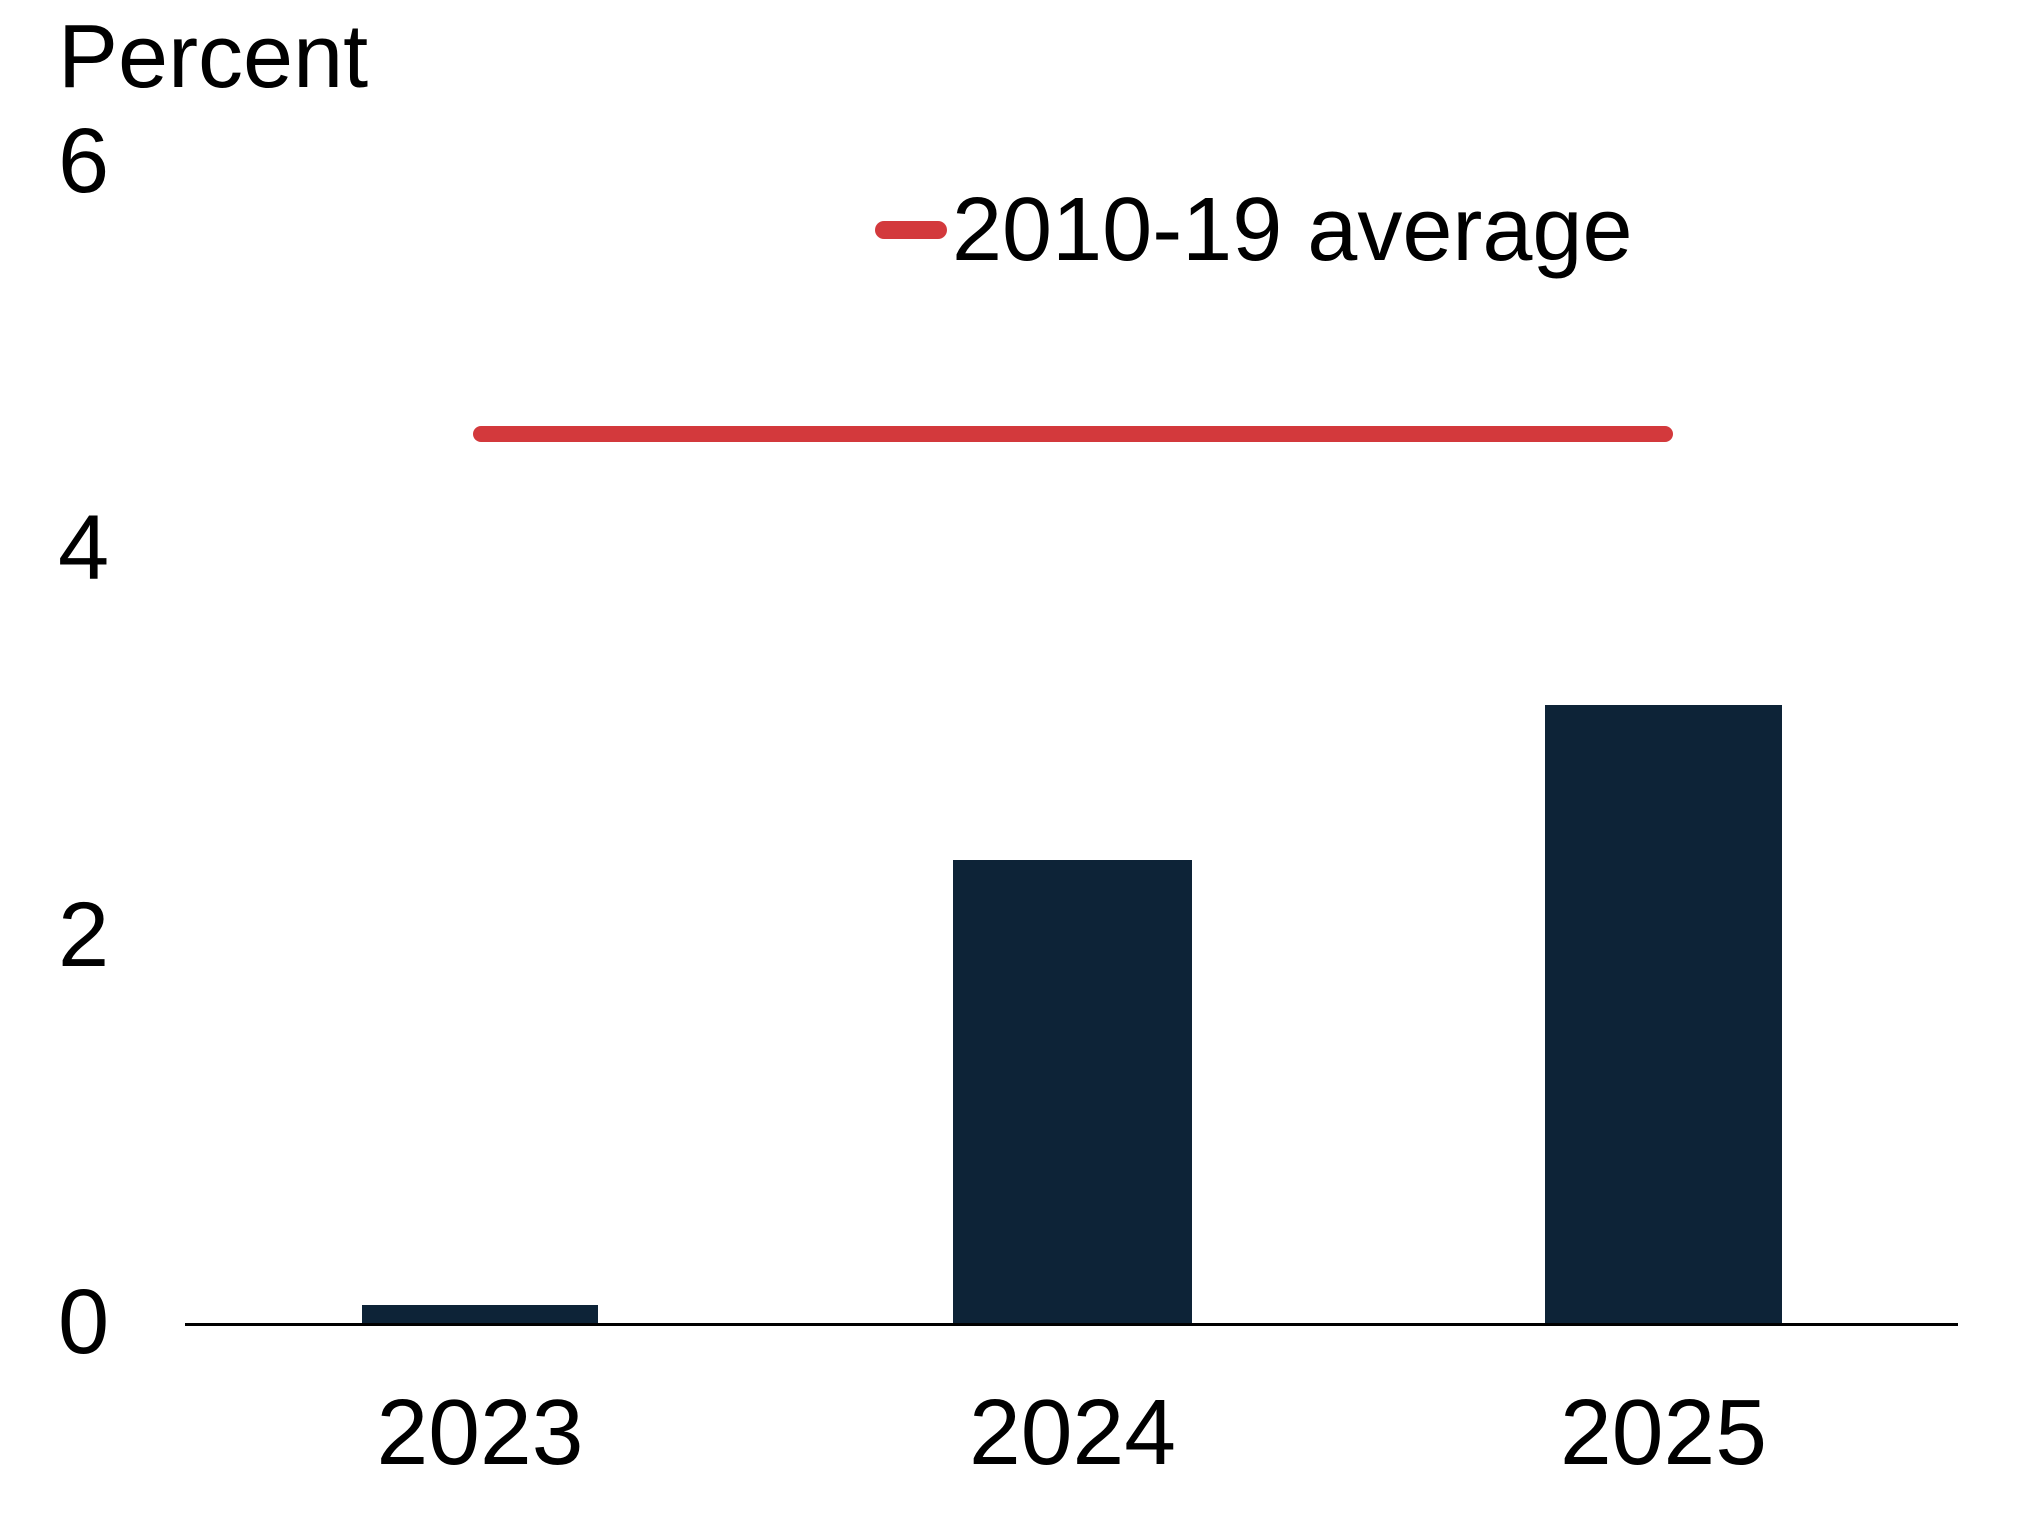  Describe the element at coordinates (480, 1314) in the screenshot. I see `bar-2023` at that location.